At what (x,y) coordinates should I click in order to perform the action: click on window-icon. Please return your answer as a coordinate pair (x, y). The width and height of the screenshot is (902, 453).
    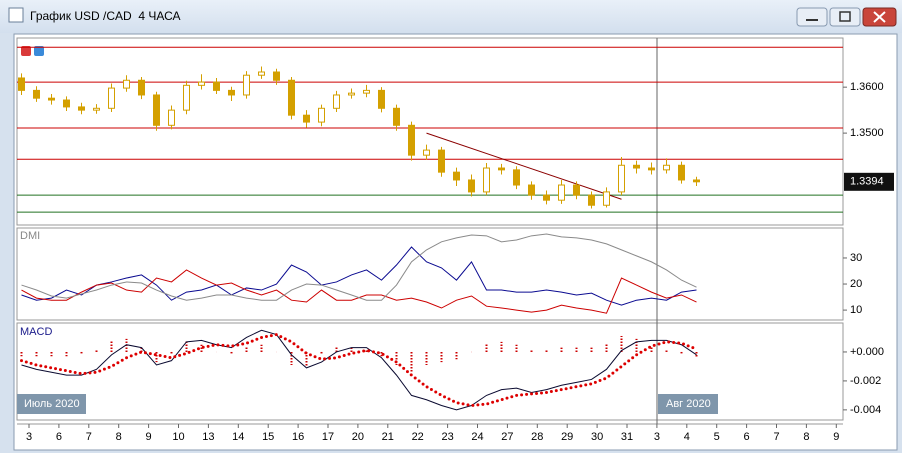
    Looking at the image, I should click on (16, 15).